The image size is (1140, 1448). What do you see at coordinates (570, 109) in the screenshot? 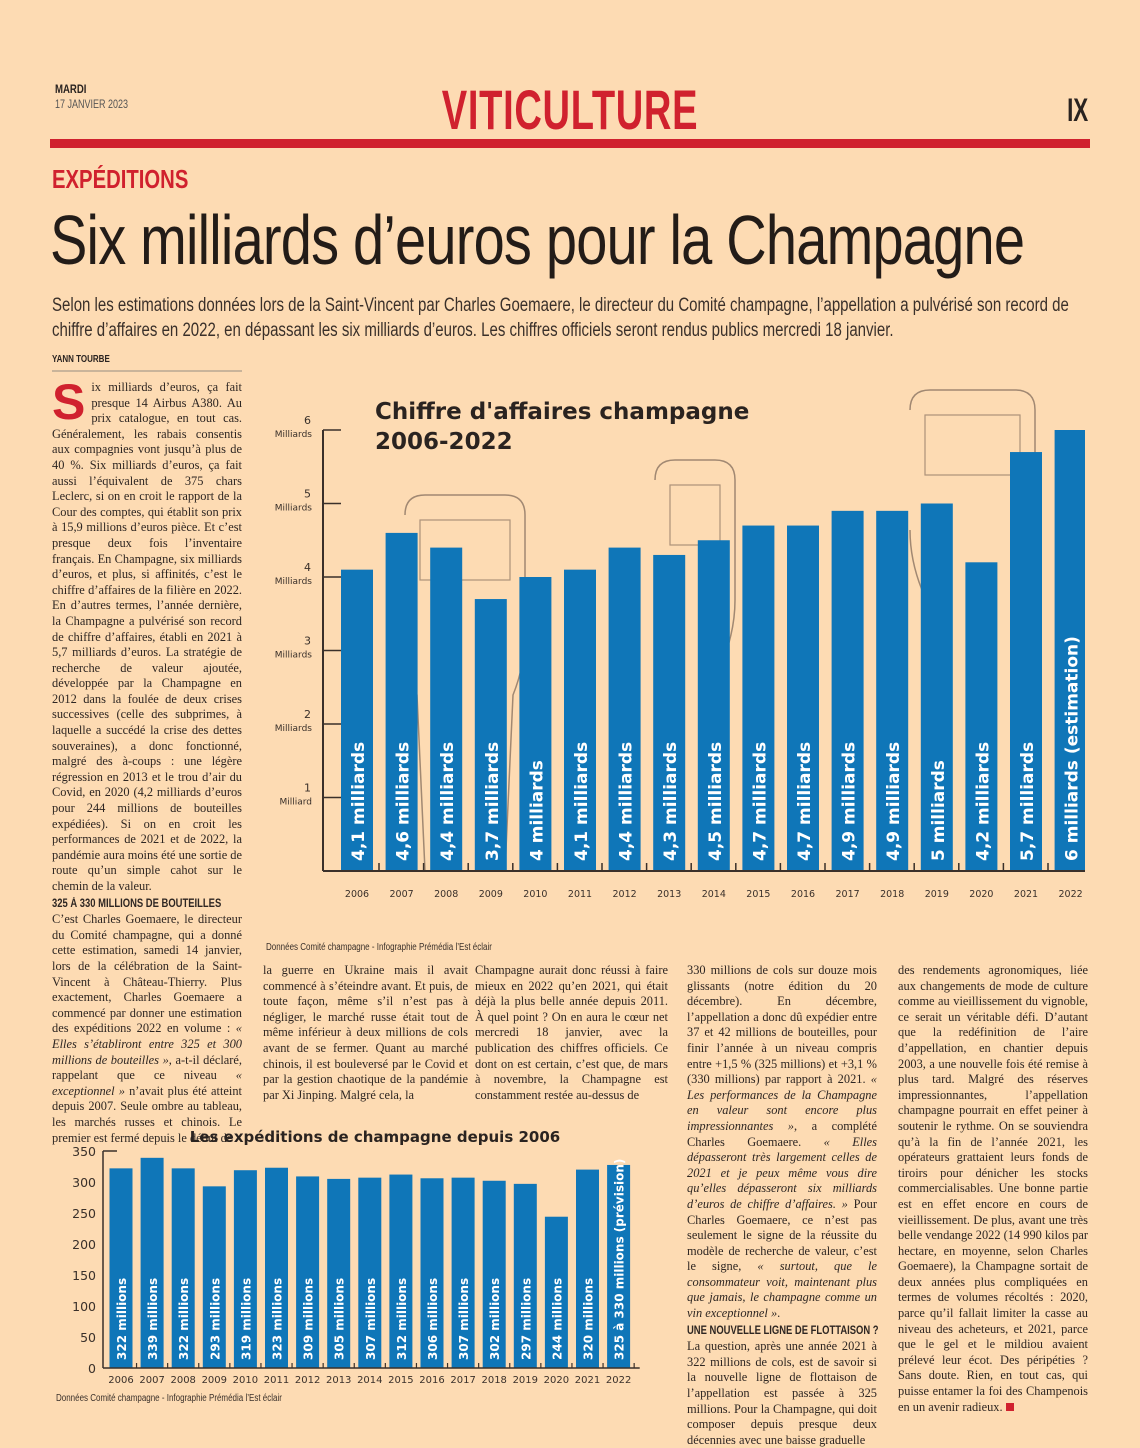
I see `section-title: VITICULTURE` at bounding box center [570, 109].